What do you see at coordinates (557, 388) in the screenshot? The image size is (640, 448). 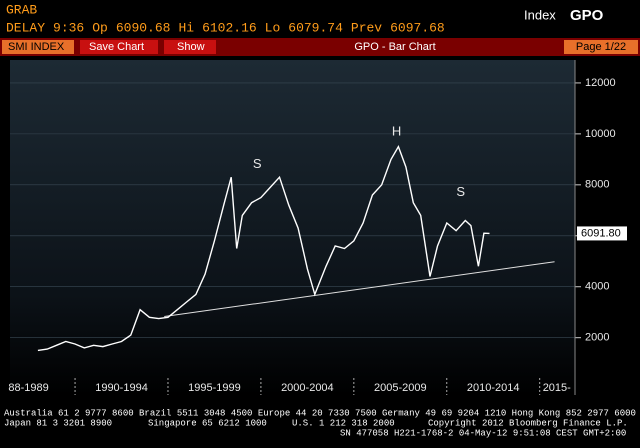 I see `x-tick-label: 2015-` at bounding box center [557, 388].